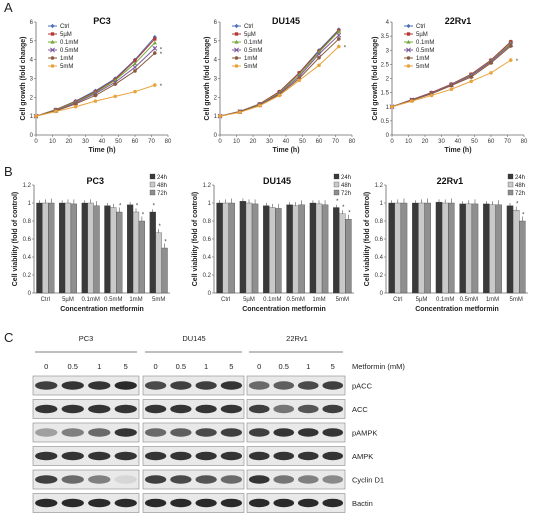 The height and width of the screenshot is (529, 550). What do you see at coordinates (408, 142) in the screenshot?
I see `x-tick-label: 10` at bounding box center [408, 142].